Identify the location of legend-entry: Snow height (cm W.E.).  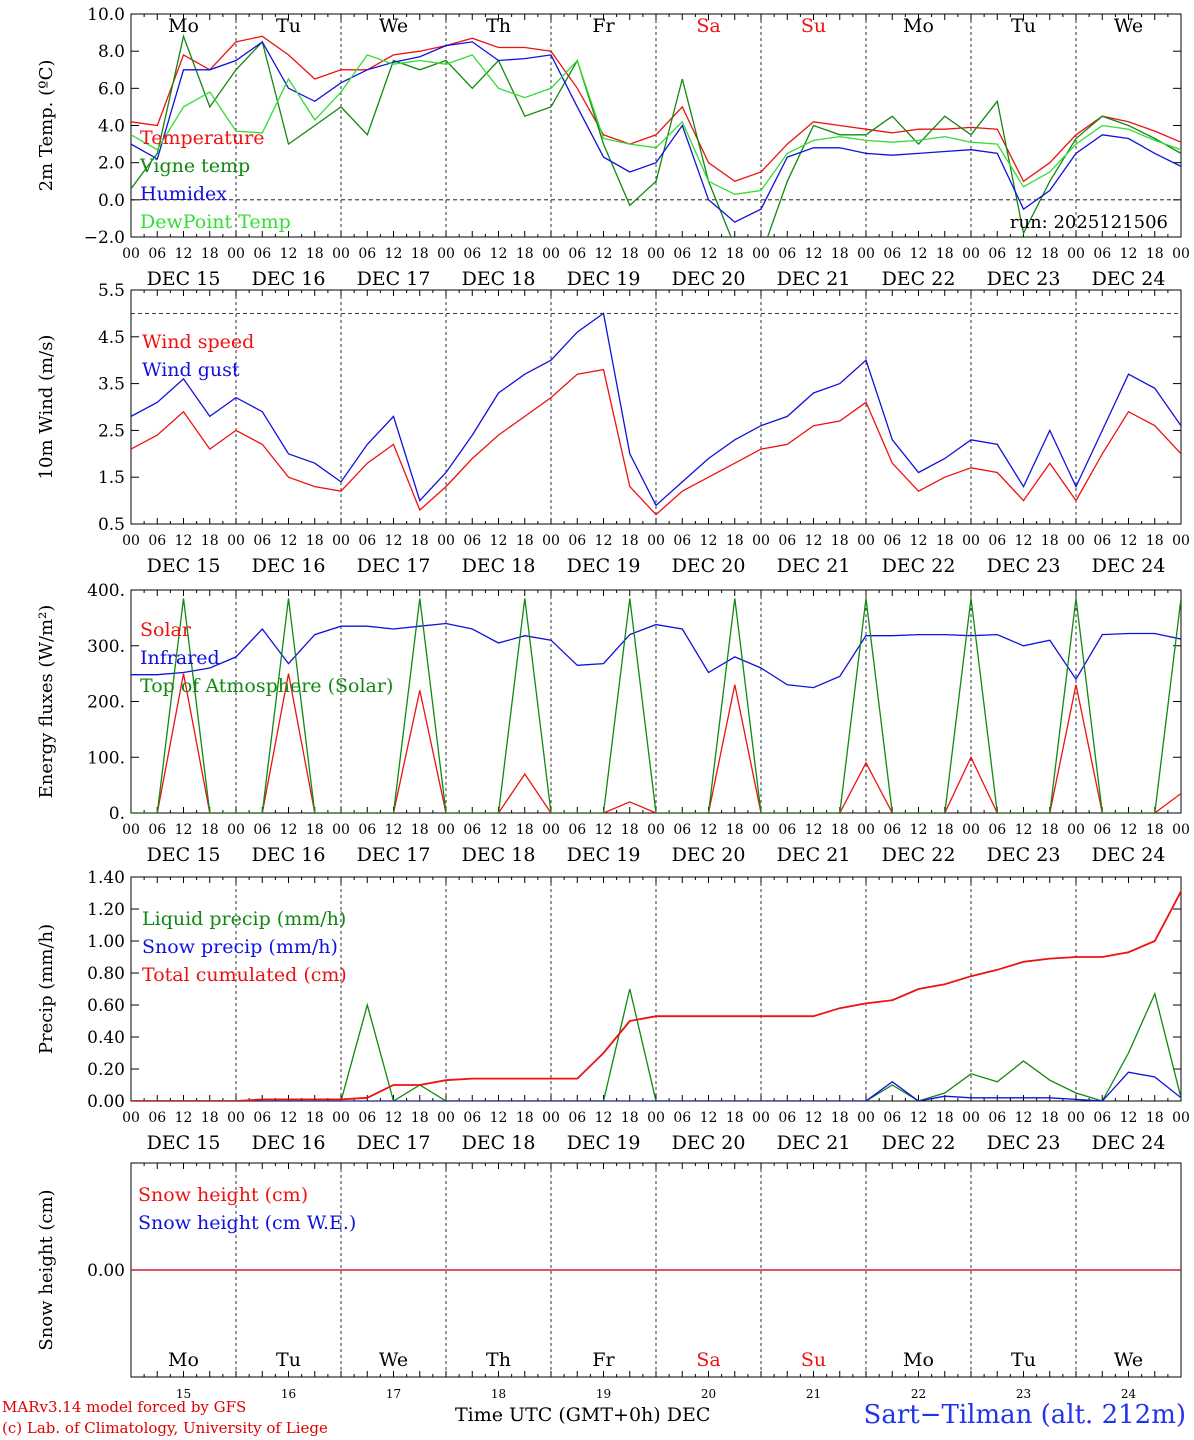
(247, 1223).